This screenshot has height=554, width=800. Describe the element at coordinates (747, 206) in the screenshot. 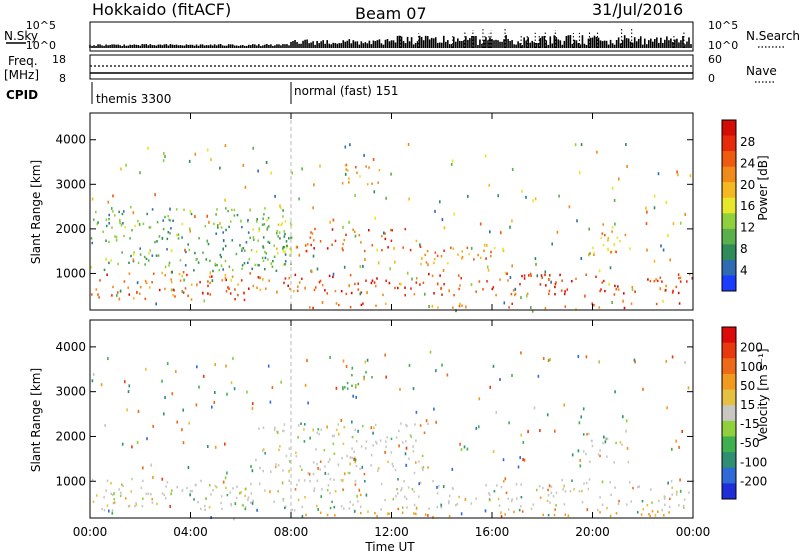

I see `colorbar-tick-label: 16` at that location.